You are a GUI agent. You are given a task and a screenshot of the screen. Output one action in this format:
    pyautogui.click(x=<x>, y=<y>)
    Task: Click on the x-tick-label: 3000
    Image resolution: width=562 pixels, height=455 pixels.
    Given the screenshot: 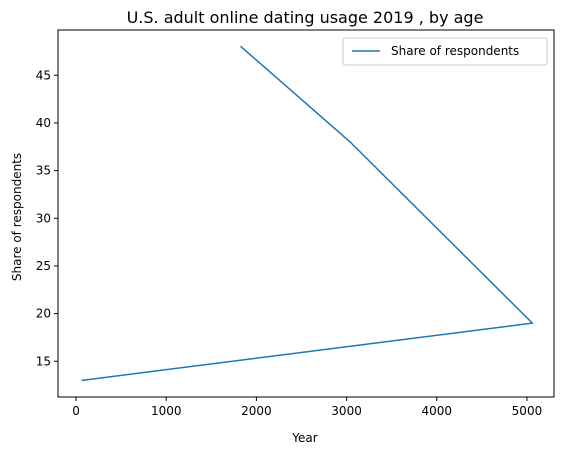 What is the action you would take?
    pyautogui.click(x=346, y=411)
    